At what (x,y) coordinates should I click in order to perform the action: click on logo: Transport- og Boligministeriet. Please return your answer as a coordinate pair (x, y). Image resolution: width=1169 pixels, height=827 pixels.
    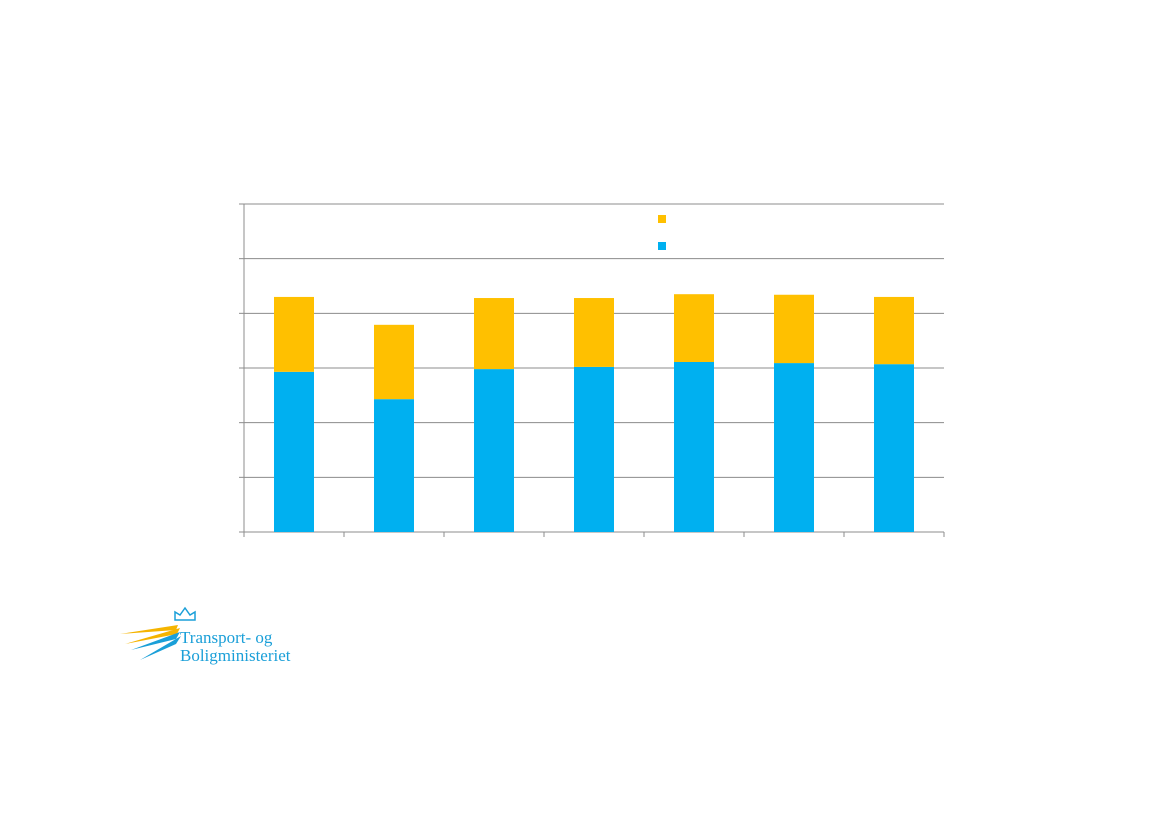
    Looking at the image, I should click on (205, 635).